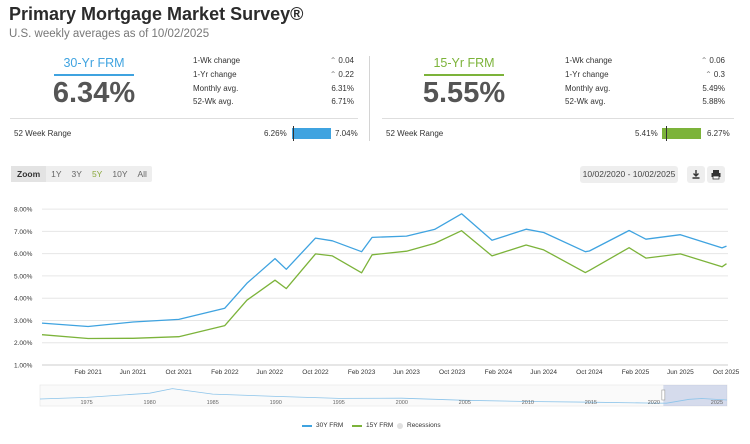  What do you see at coordinates (718, 133) in the screenshot?
I see `range-high-15yr: 6.27%` at bounding box center [718, 133].